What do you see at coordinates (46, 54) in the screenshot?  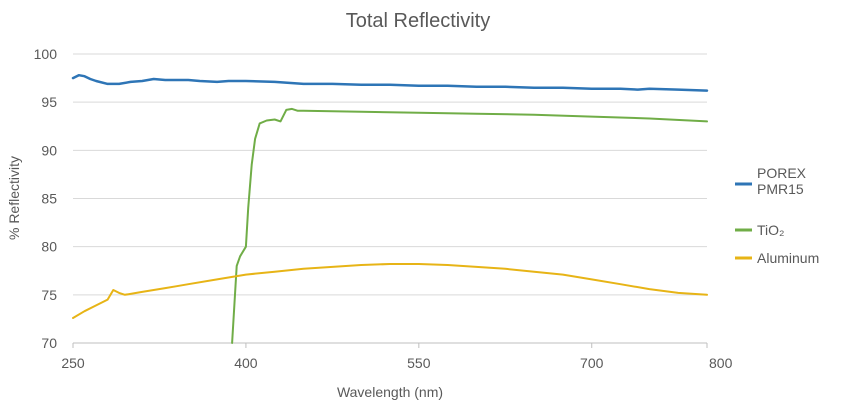 I see `y-tick-label: 100` at bounding box center [46, 54].